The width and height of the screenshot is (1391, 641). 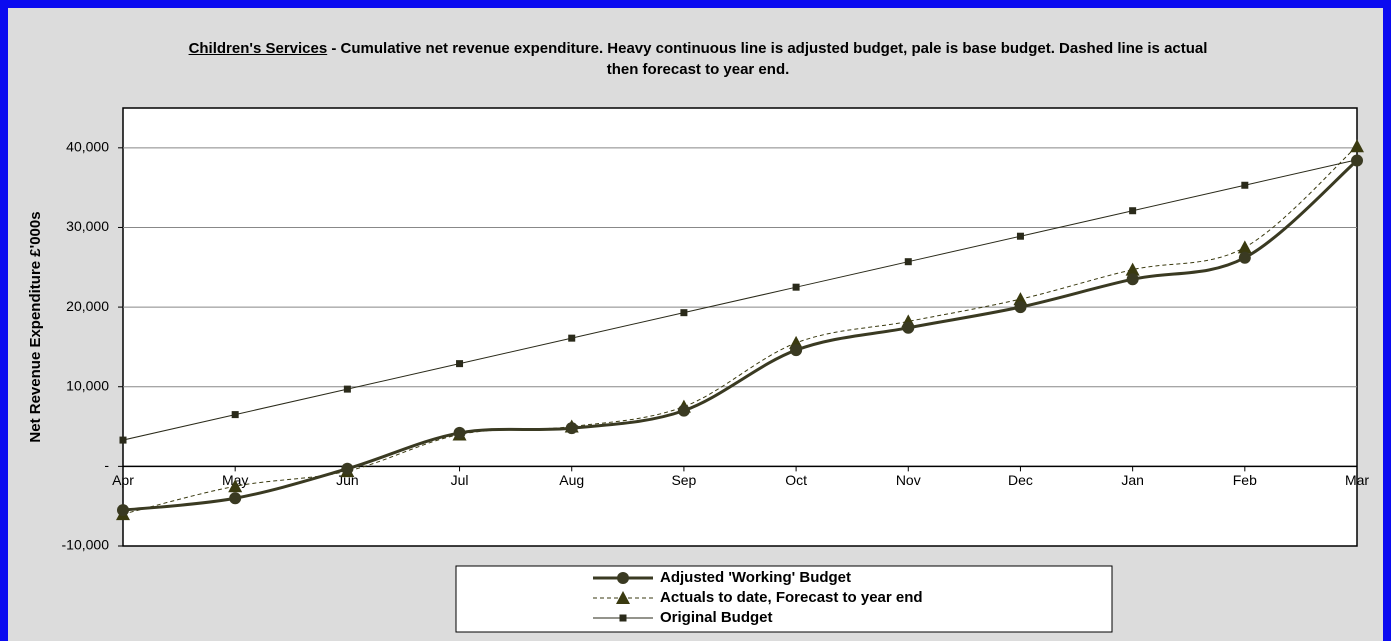 What do you see at coordinates (87, 226) in the screenshot?
I see `y-tick-label: 30,000` at bounding box center [87, 226].